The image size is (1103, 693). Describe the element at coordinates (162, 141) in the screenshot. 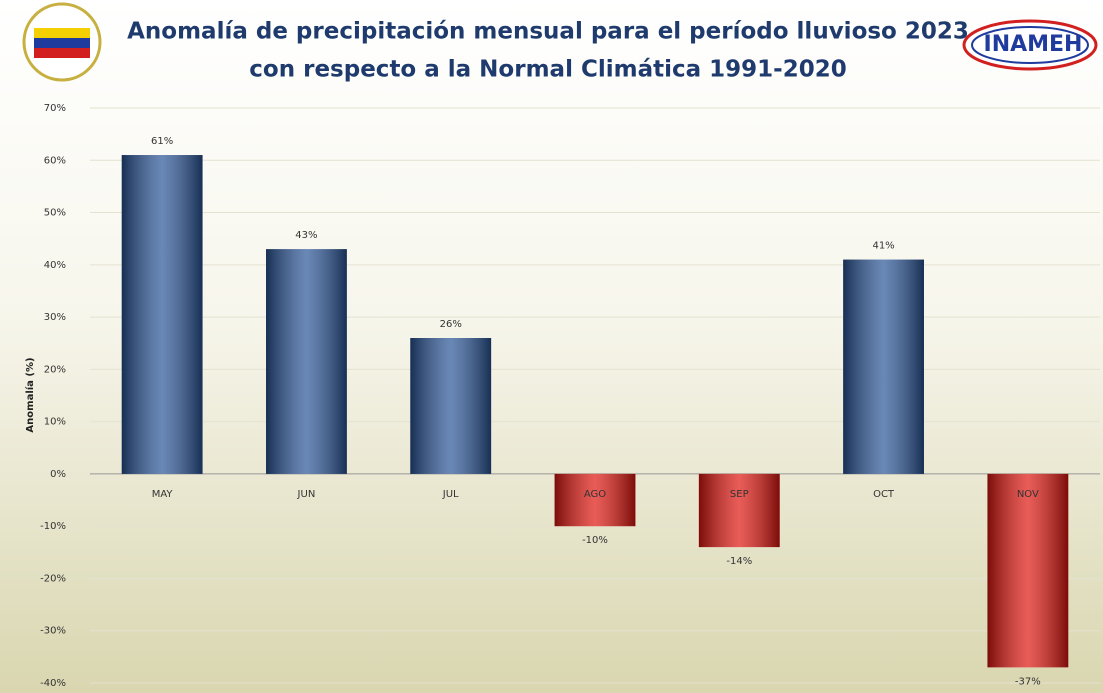

I see `data-label: 61%` at that location.